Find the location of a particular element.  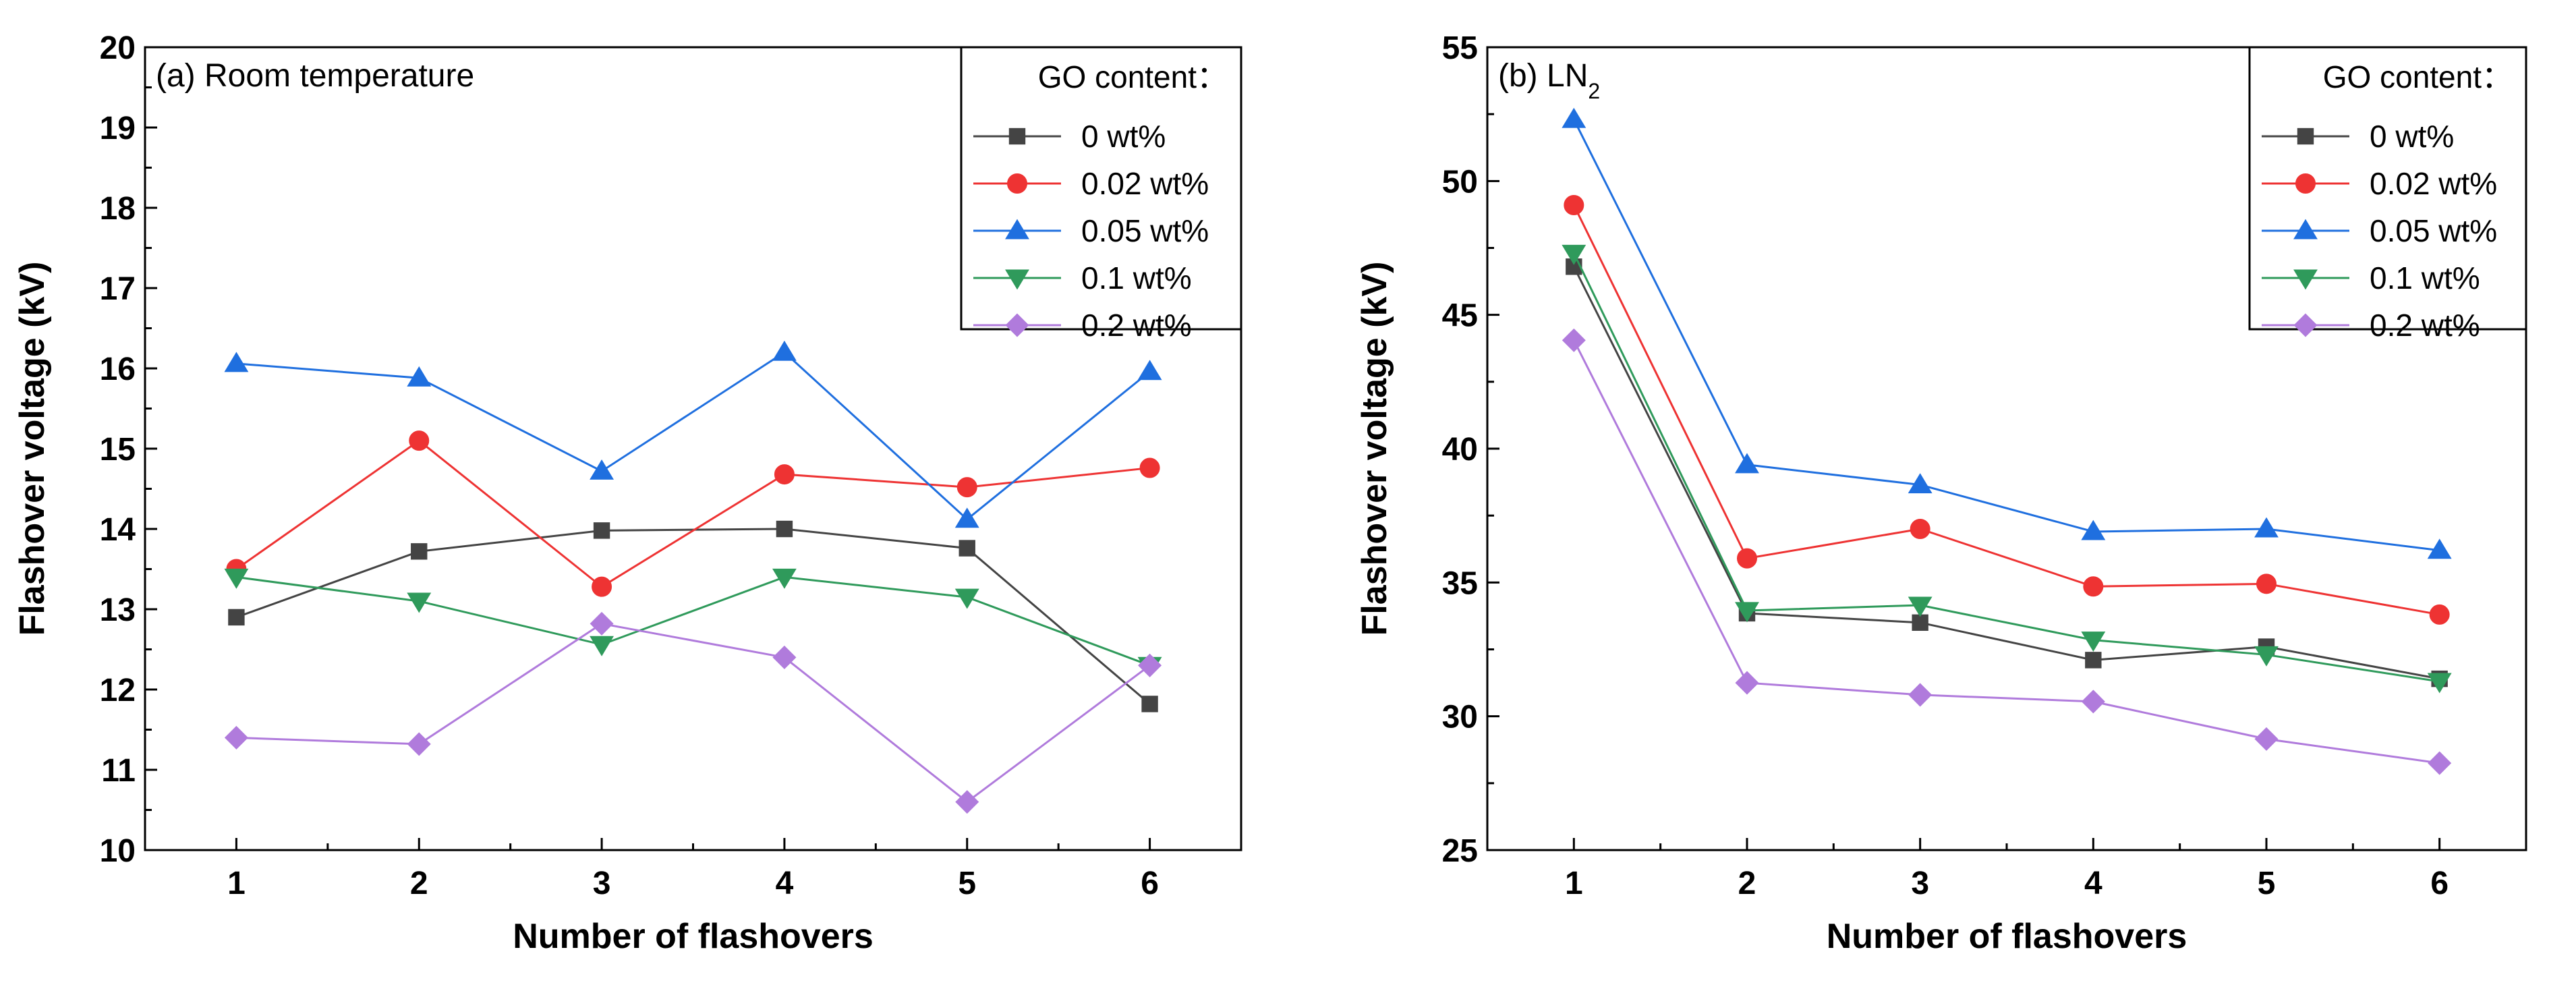

series-0-05-wt- is located at coordinates (693, 434).